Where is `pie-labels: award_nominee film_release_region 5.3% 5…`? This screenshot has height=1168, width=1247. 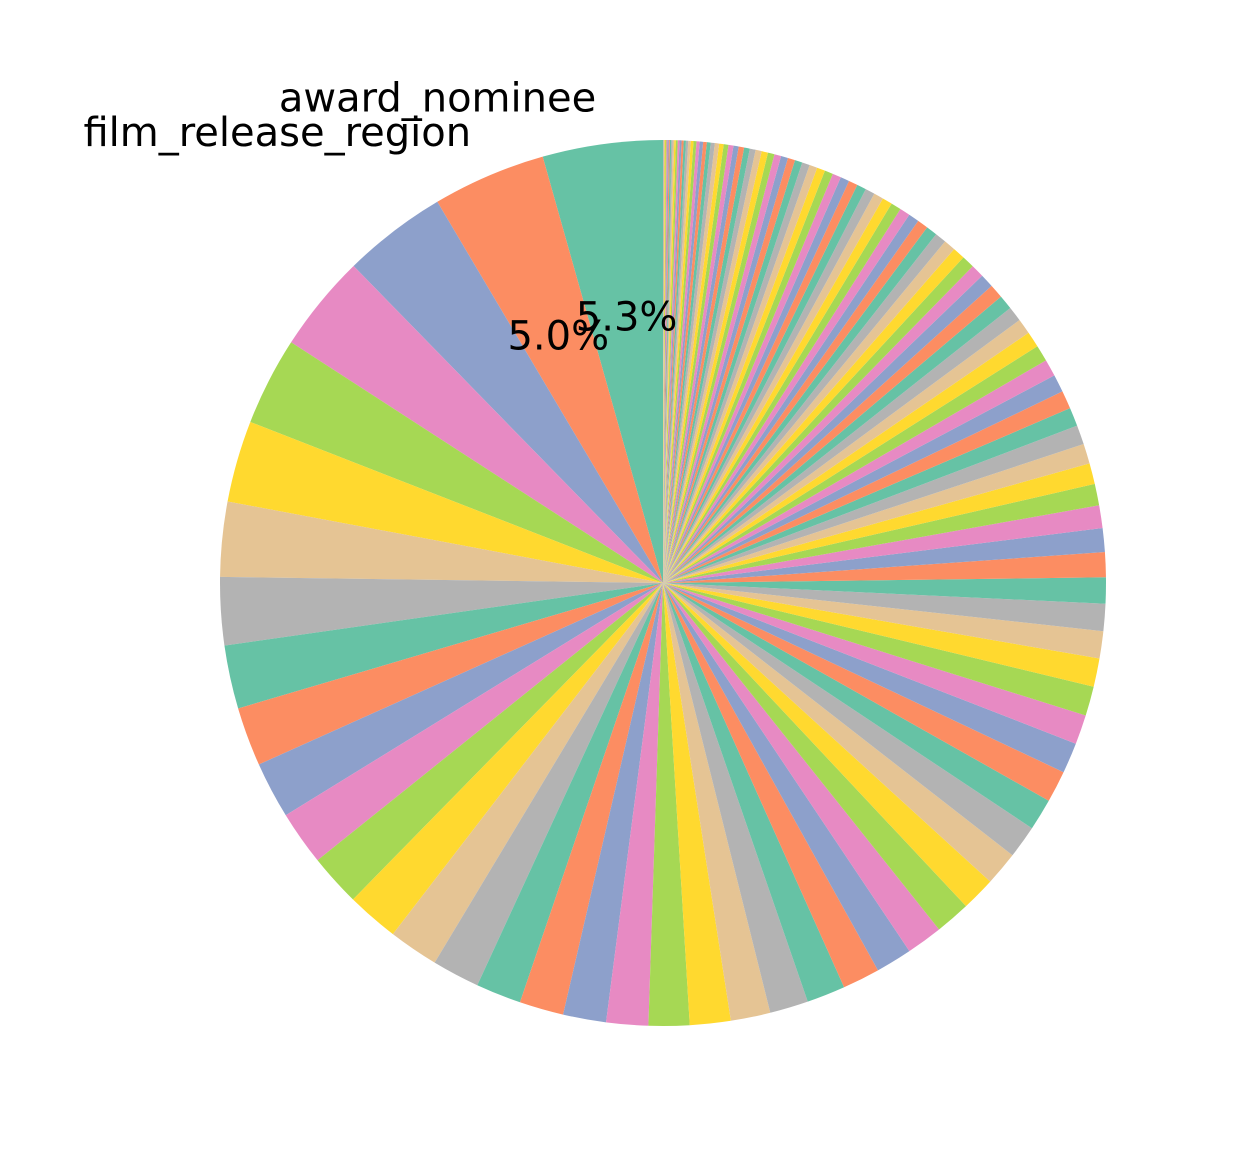
pie-labels: award_nominee film_release_region 5.3% 5… is located at coordinates (380, 217).